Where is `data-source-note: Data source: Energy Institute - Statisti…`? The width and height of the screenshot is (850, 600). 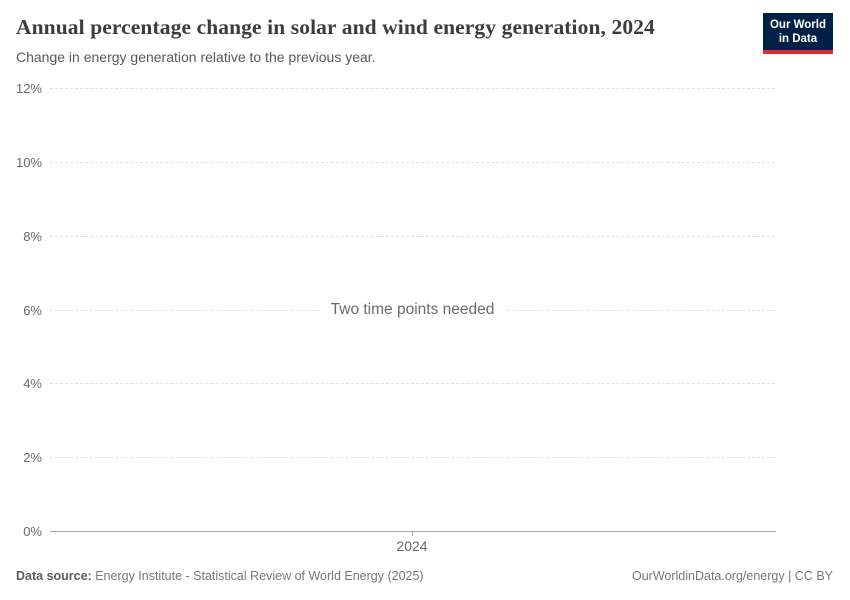 data-source-note: Data source: Energy Institute - Statisti… is located at coordinates (220, 576).